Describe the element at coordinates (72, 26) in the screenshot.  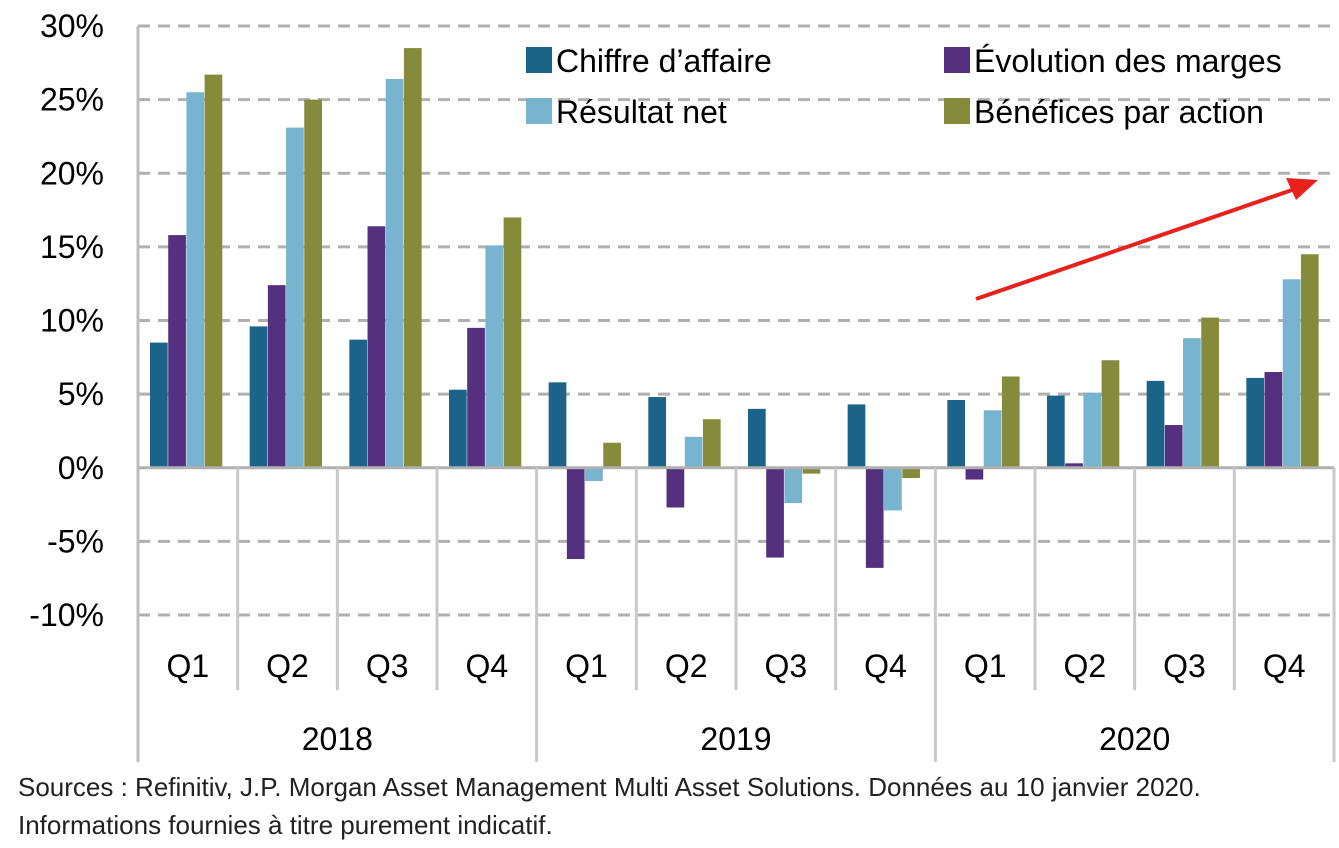
I see `y-tick-label: 30%` at that location.